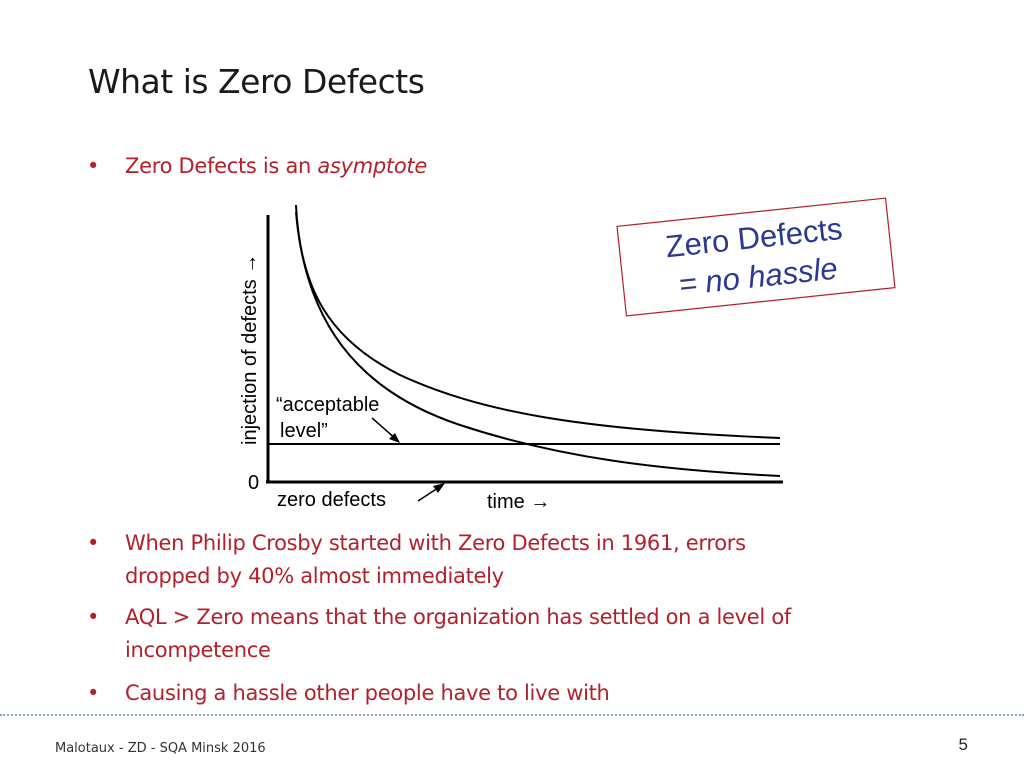 The height and width of the screenshot is (768, 1024). What do you see at coordinates (538, 321) in the screenshot?
I see `curve-acceptable-level` at bounding box center [538, 321].